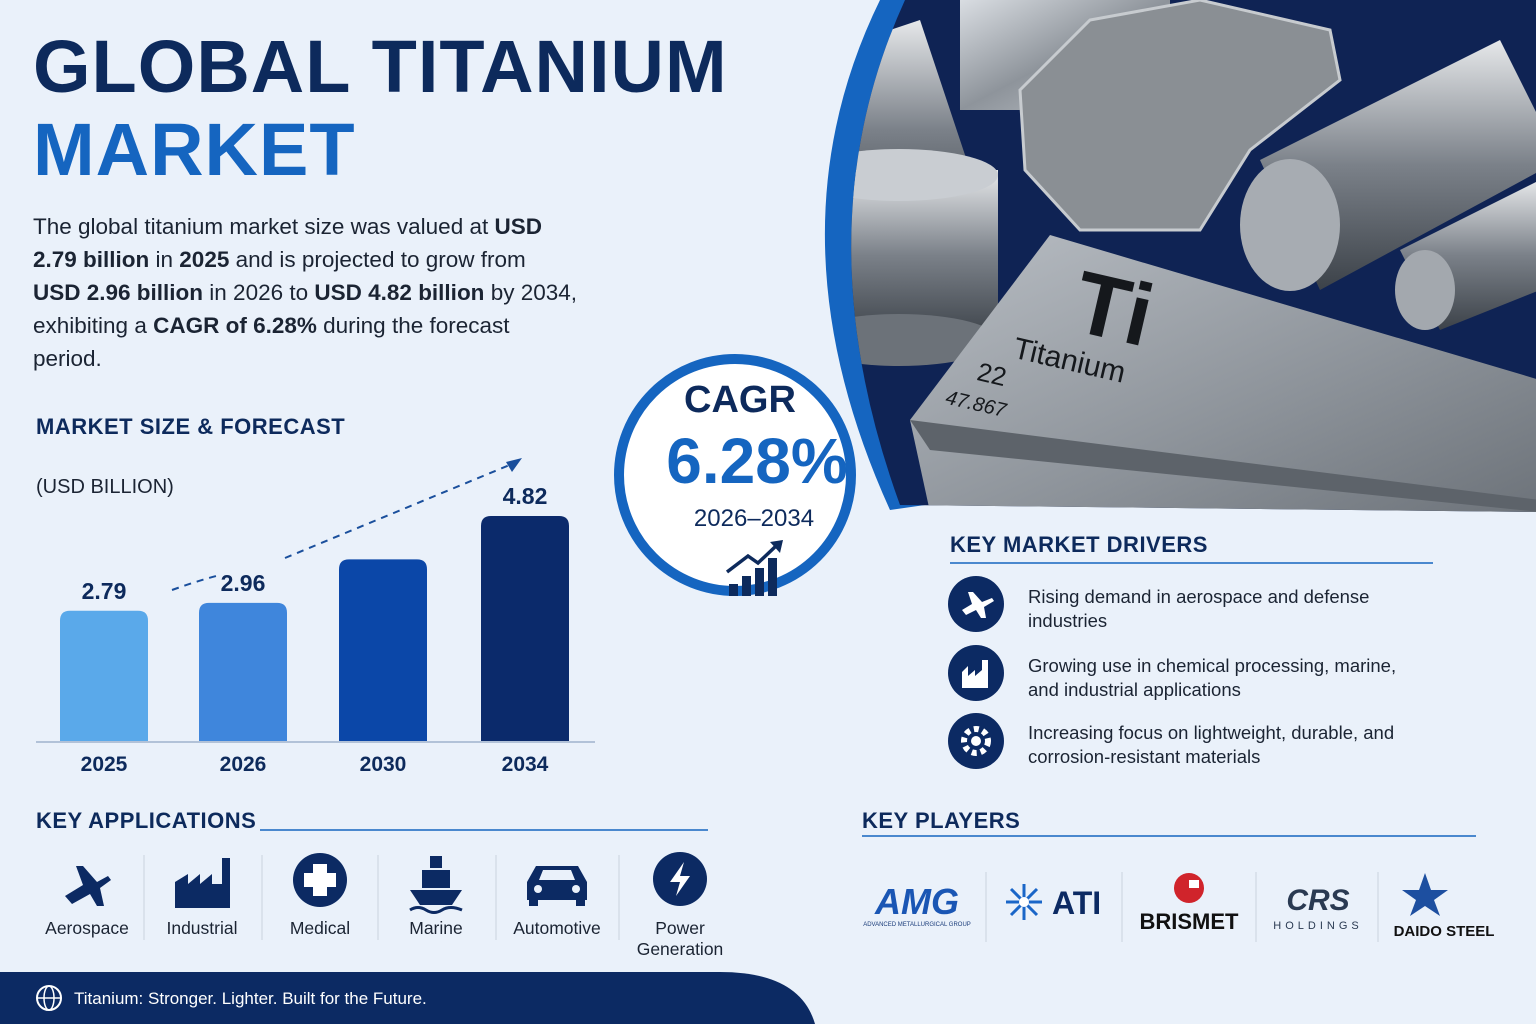 This screenshot has width=1536, height=1024. I want to click on summary-segment: USD 2.96 billion, so click(118, 292).